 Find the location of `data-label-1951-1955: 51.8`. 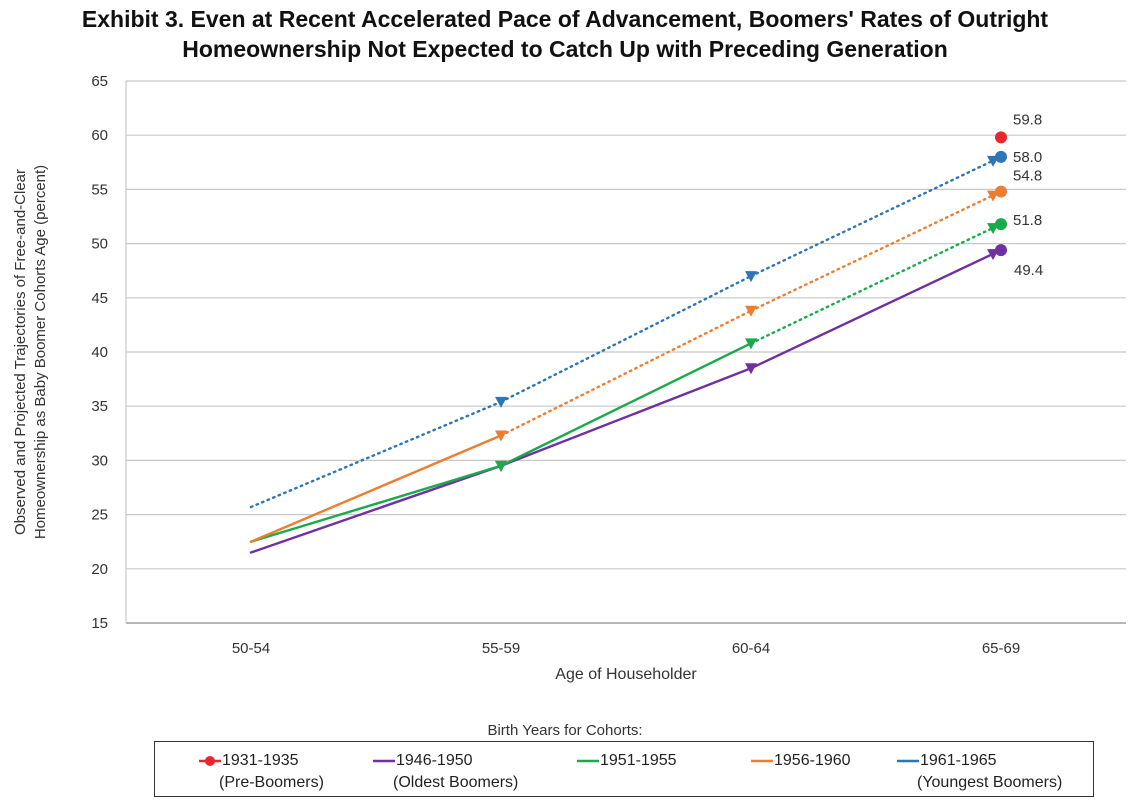

data-label-1951-1955: 51.8 is located at coordinates (1027, 220).